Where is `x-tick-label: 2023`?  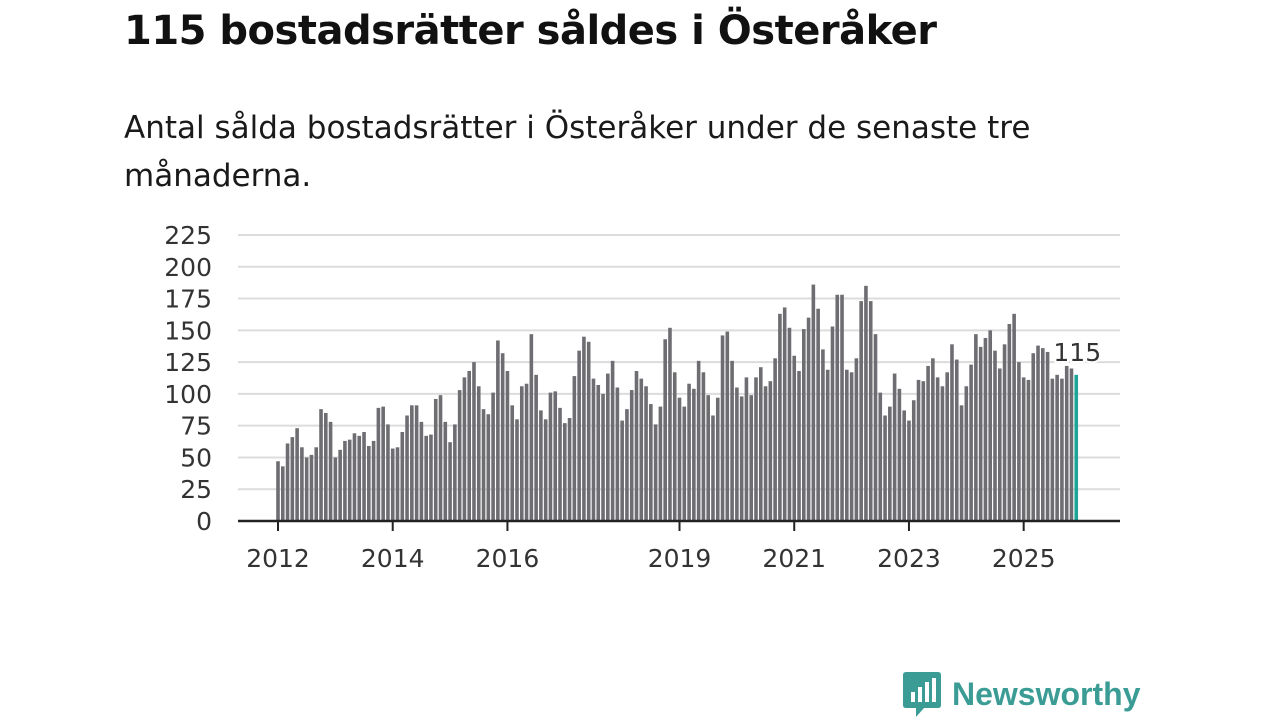
x-tick-label: 2023 is located at coordinates (909, 558).